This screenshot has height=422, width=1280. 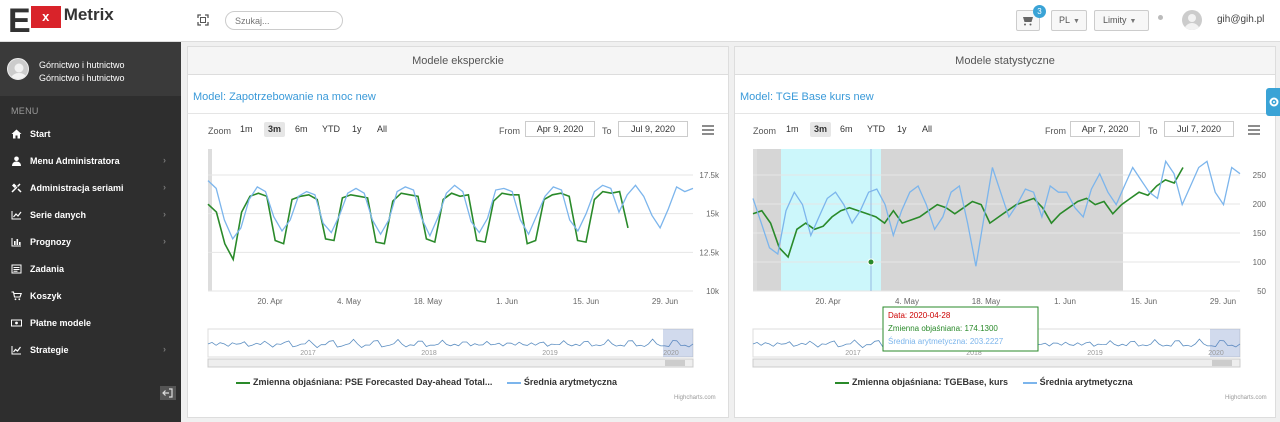 I want to click on panel-header: Modele eksperckie, so click(x=458, y=61).